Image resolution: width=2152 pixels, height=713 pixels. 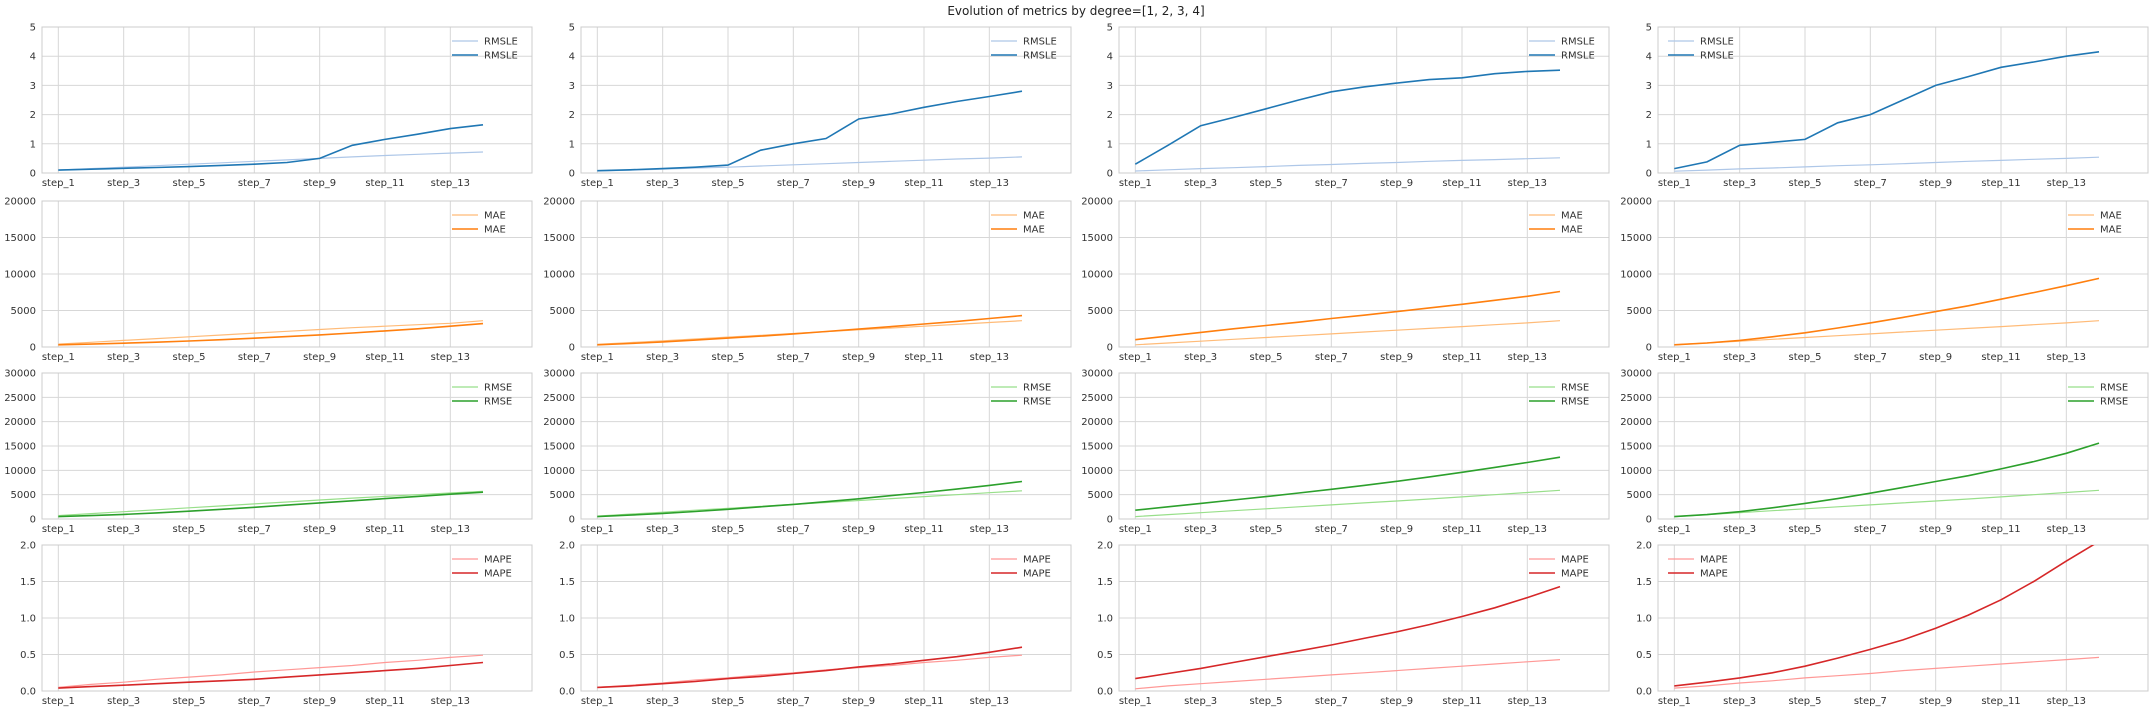 I want to click on y-tick-label: 0.5, so click(x=1105, y=655).